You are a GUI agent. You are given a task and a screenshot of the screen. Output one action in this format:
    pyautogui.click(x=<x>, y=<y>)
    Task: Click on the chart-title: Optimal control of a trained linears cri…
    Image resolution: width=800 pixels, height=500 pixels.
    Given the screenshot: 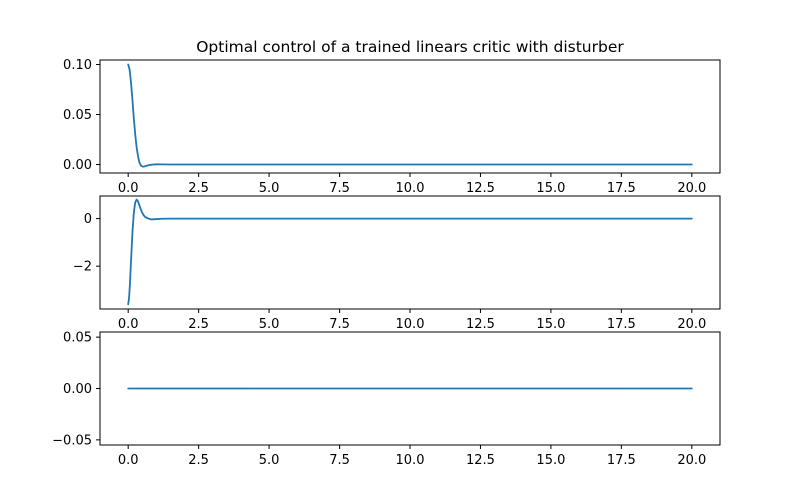 What is the action you would take?
    pyautogui.click(x=410, y=47)
    